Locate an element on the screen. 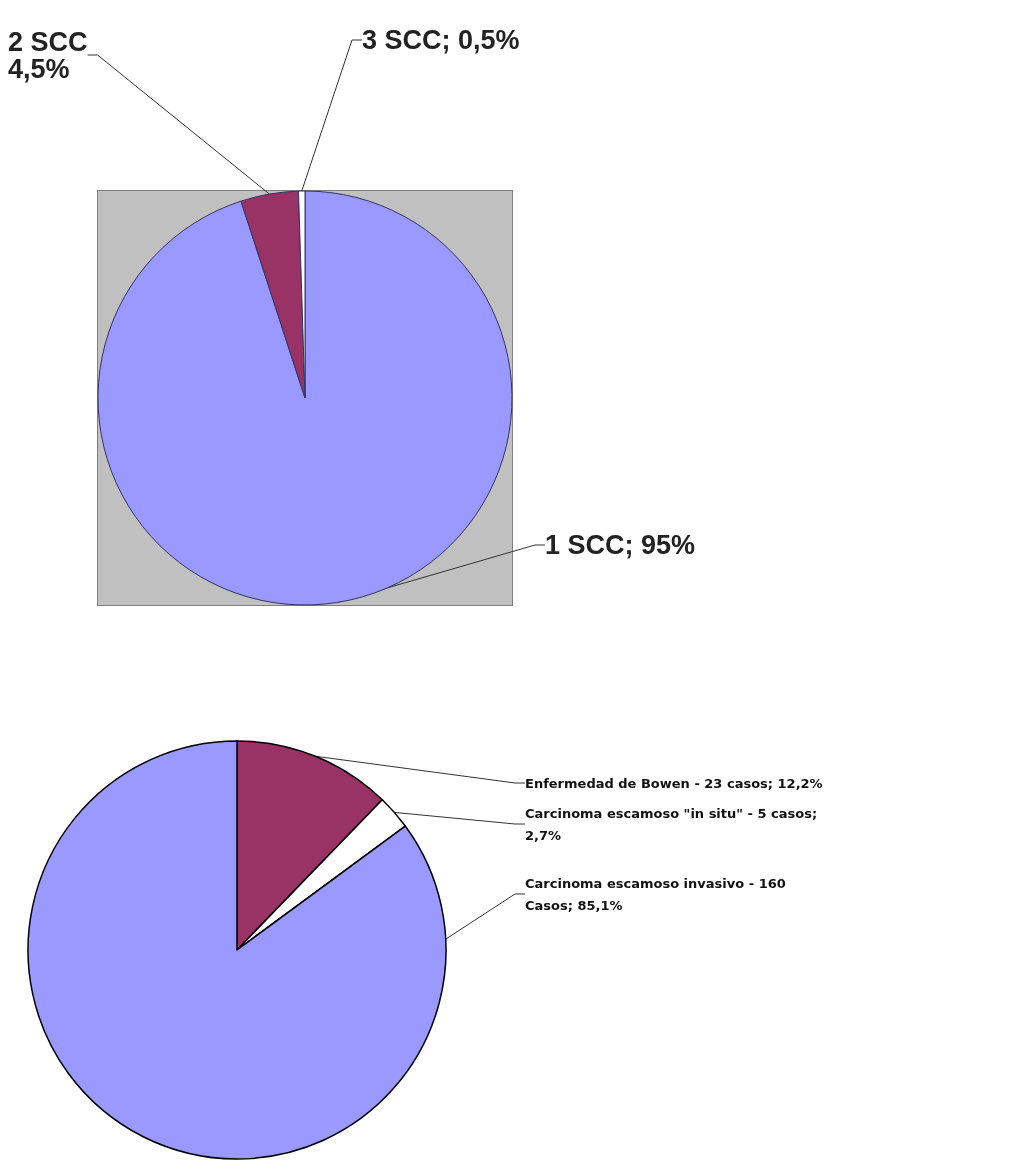 This screenshot has width=1009, height=1171. slice-label: Carcinoma escamoso invasivo - 160 Casos; 85,1% is located at coordinates (658, 894).